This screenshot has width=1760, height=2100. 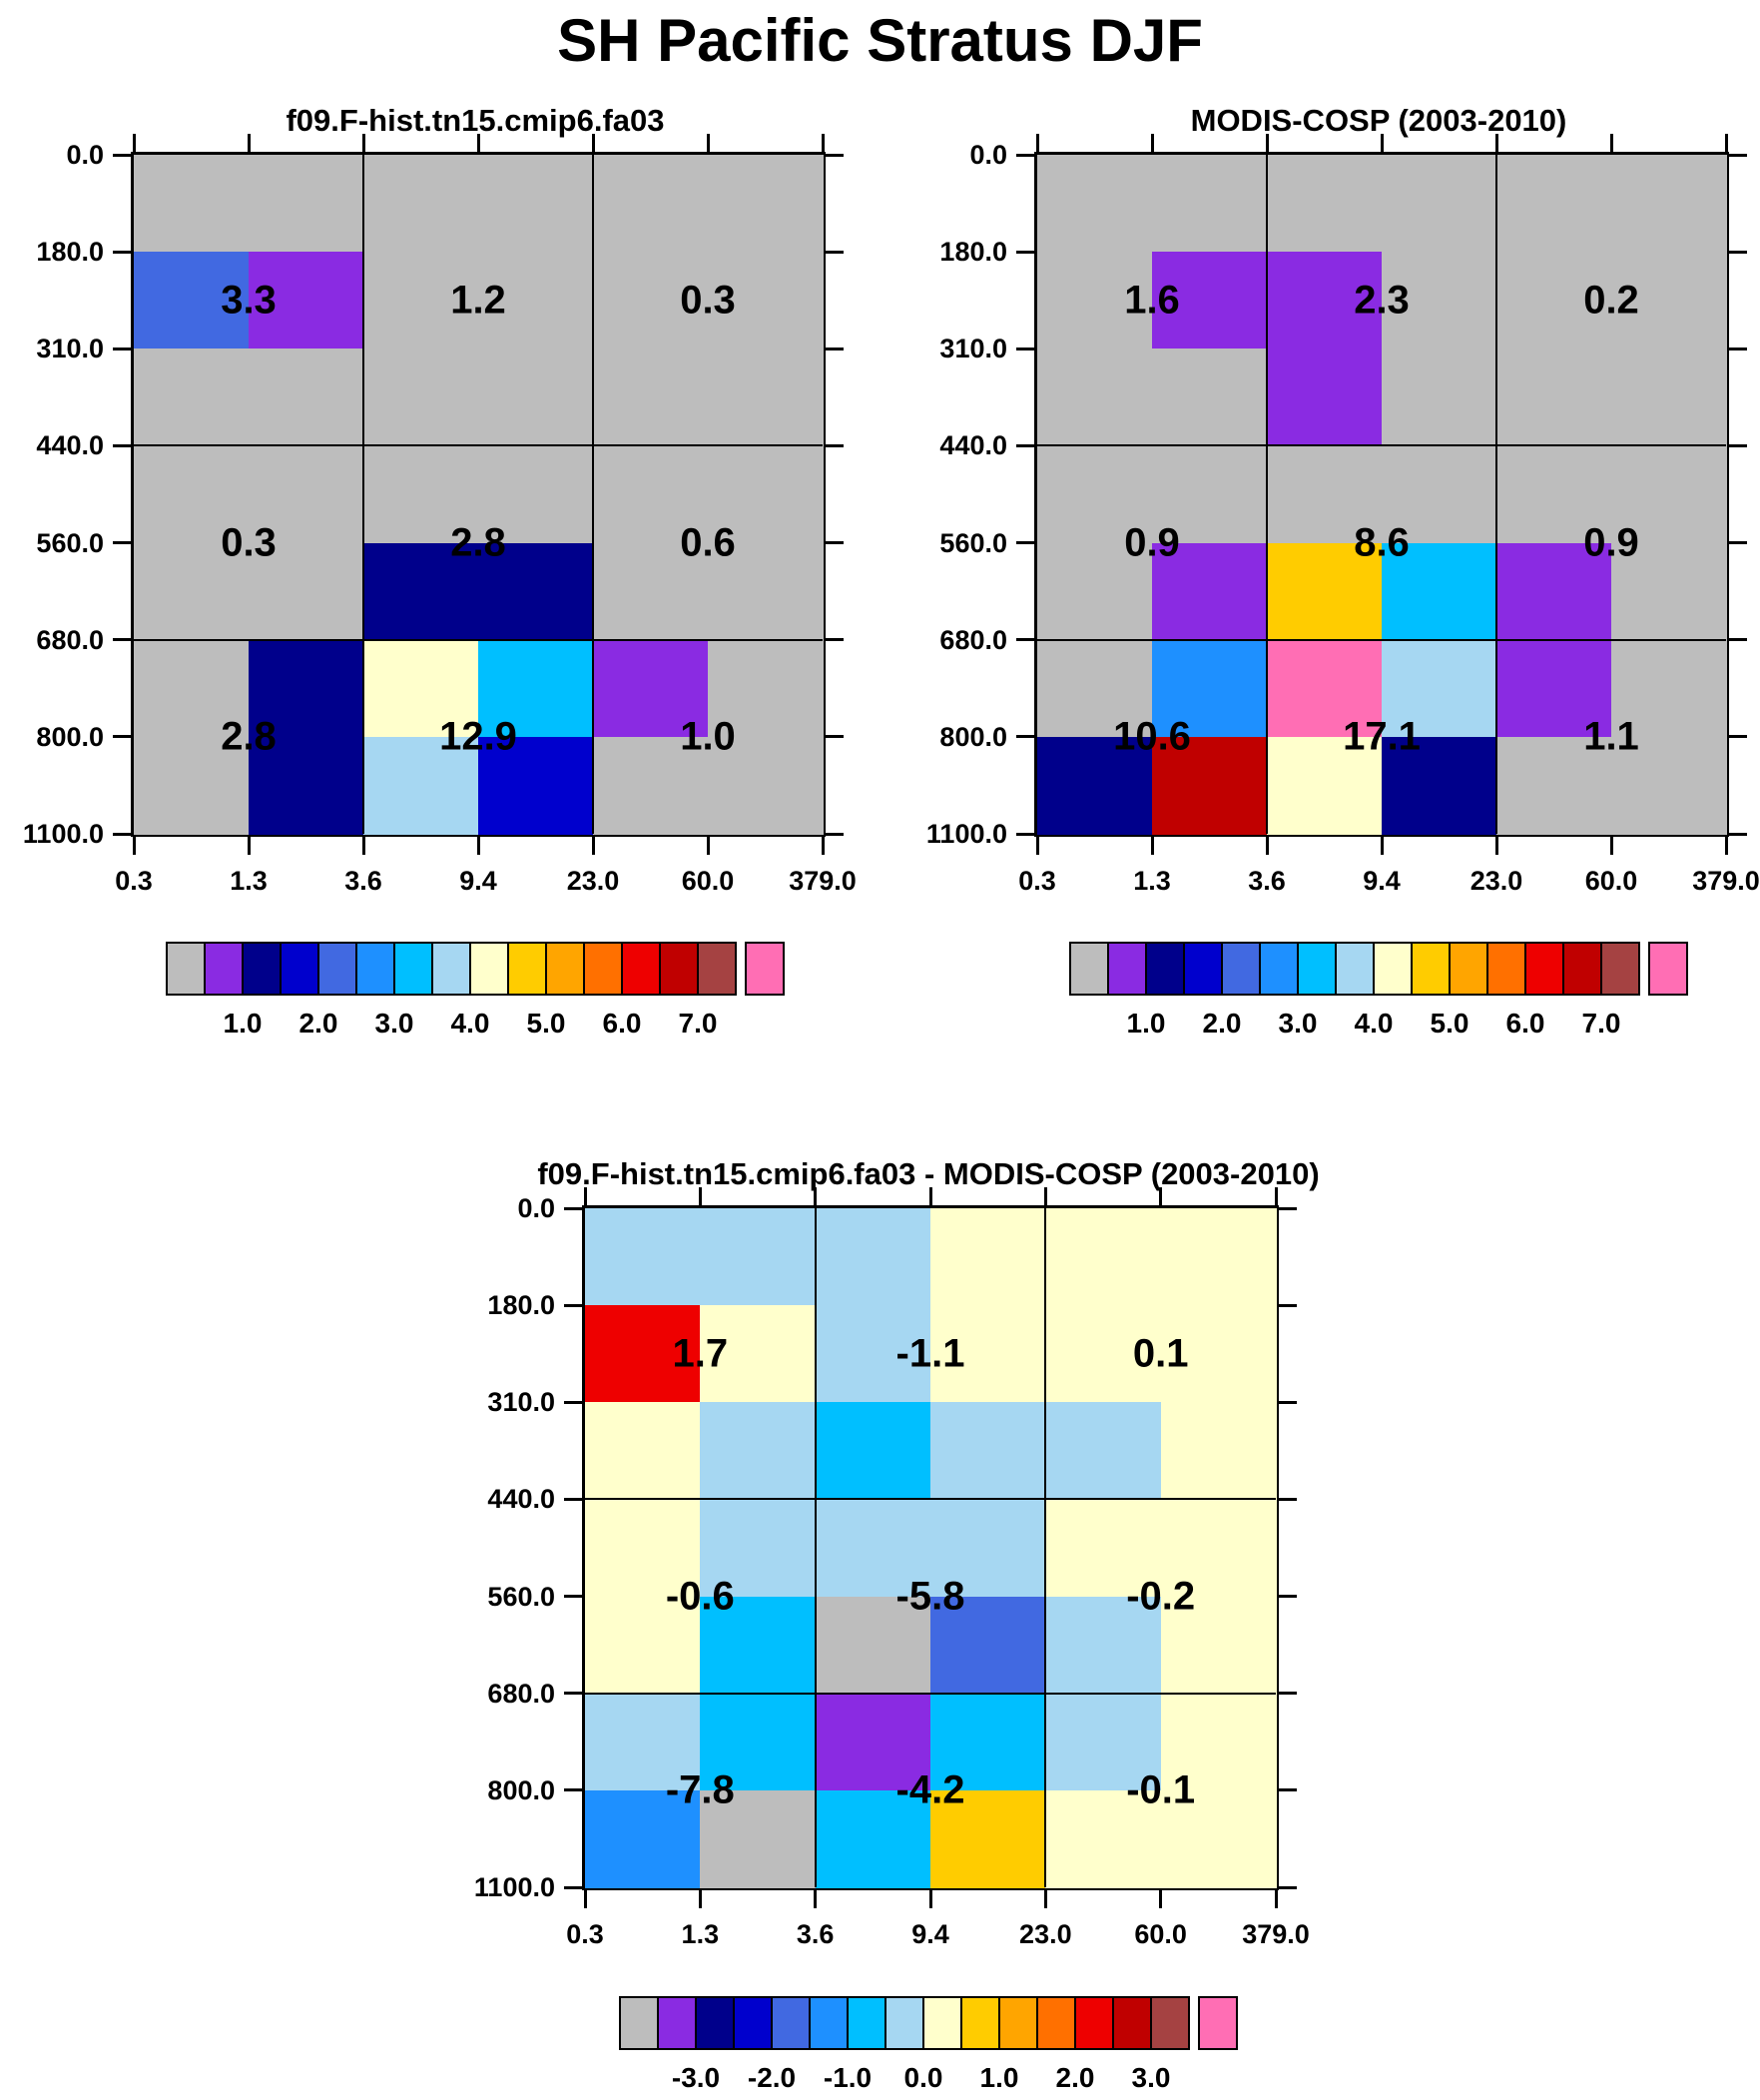 What do you see at coordinates (1152, 736) in the screenshot?
I see `cell-value-label: 10.6` at bounding box center [1152, 736].